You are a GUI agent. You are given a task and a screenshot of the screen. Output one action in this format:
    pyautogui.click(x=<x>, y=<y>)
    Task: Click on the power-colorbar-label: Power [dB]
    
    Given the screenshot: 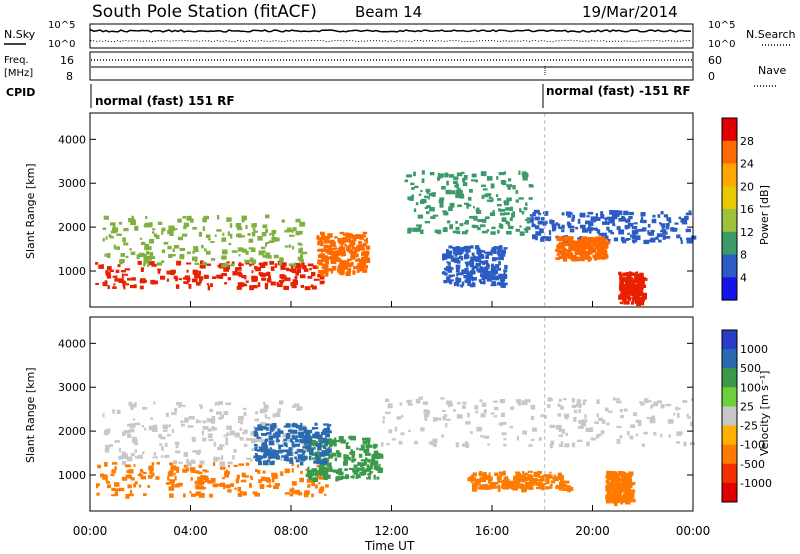 What is the action you would take?
    pyautogui.click(x=764, y=215)
    